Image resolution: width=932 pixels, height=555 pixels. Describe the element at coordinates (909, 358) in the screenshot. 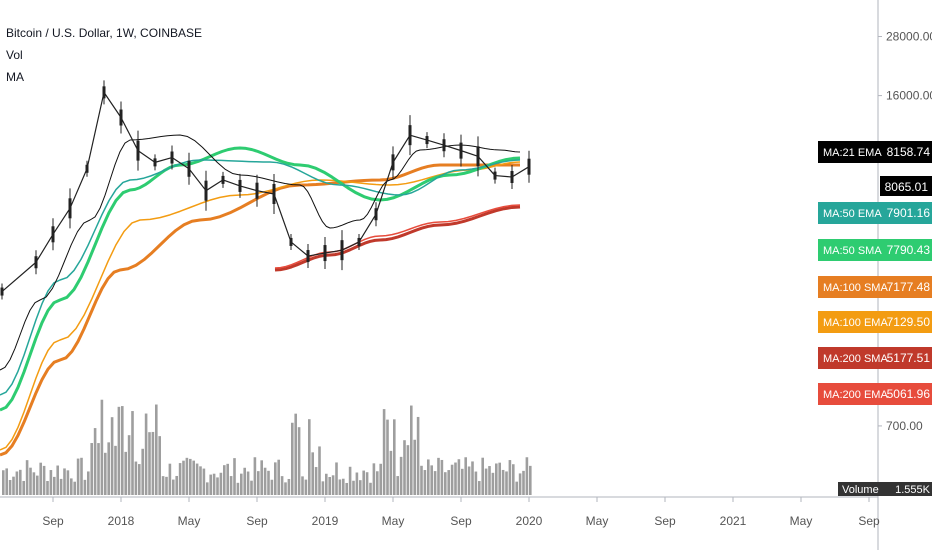

I see `ma-label-value: 5177.51` at that location.